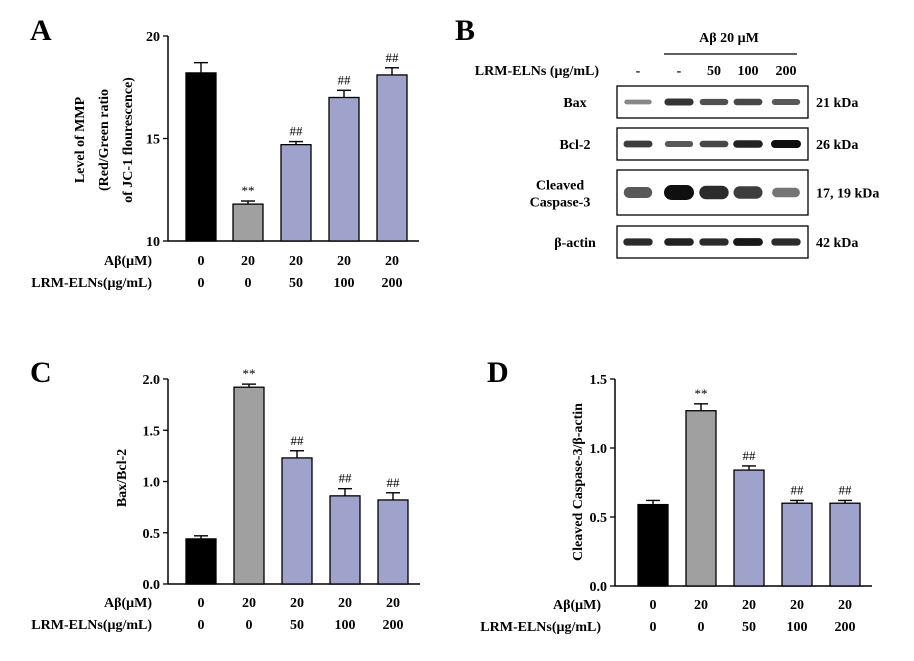 This screenshot has height=661, width=914. I want to click on blot-row-label: LRM-ELNs (μg/mL), so click(537, 71).